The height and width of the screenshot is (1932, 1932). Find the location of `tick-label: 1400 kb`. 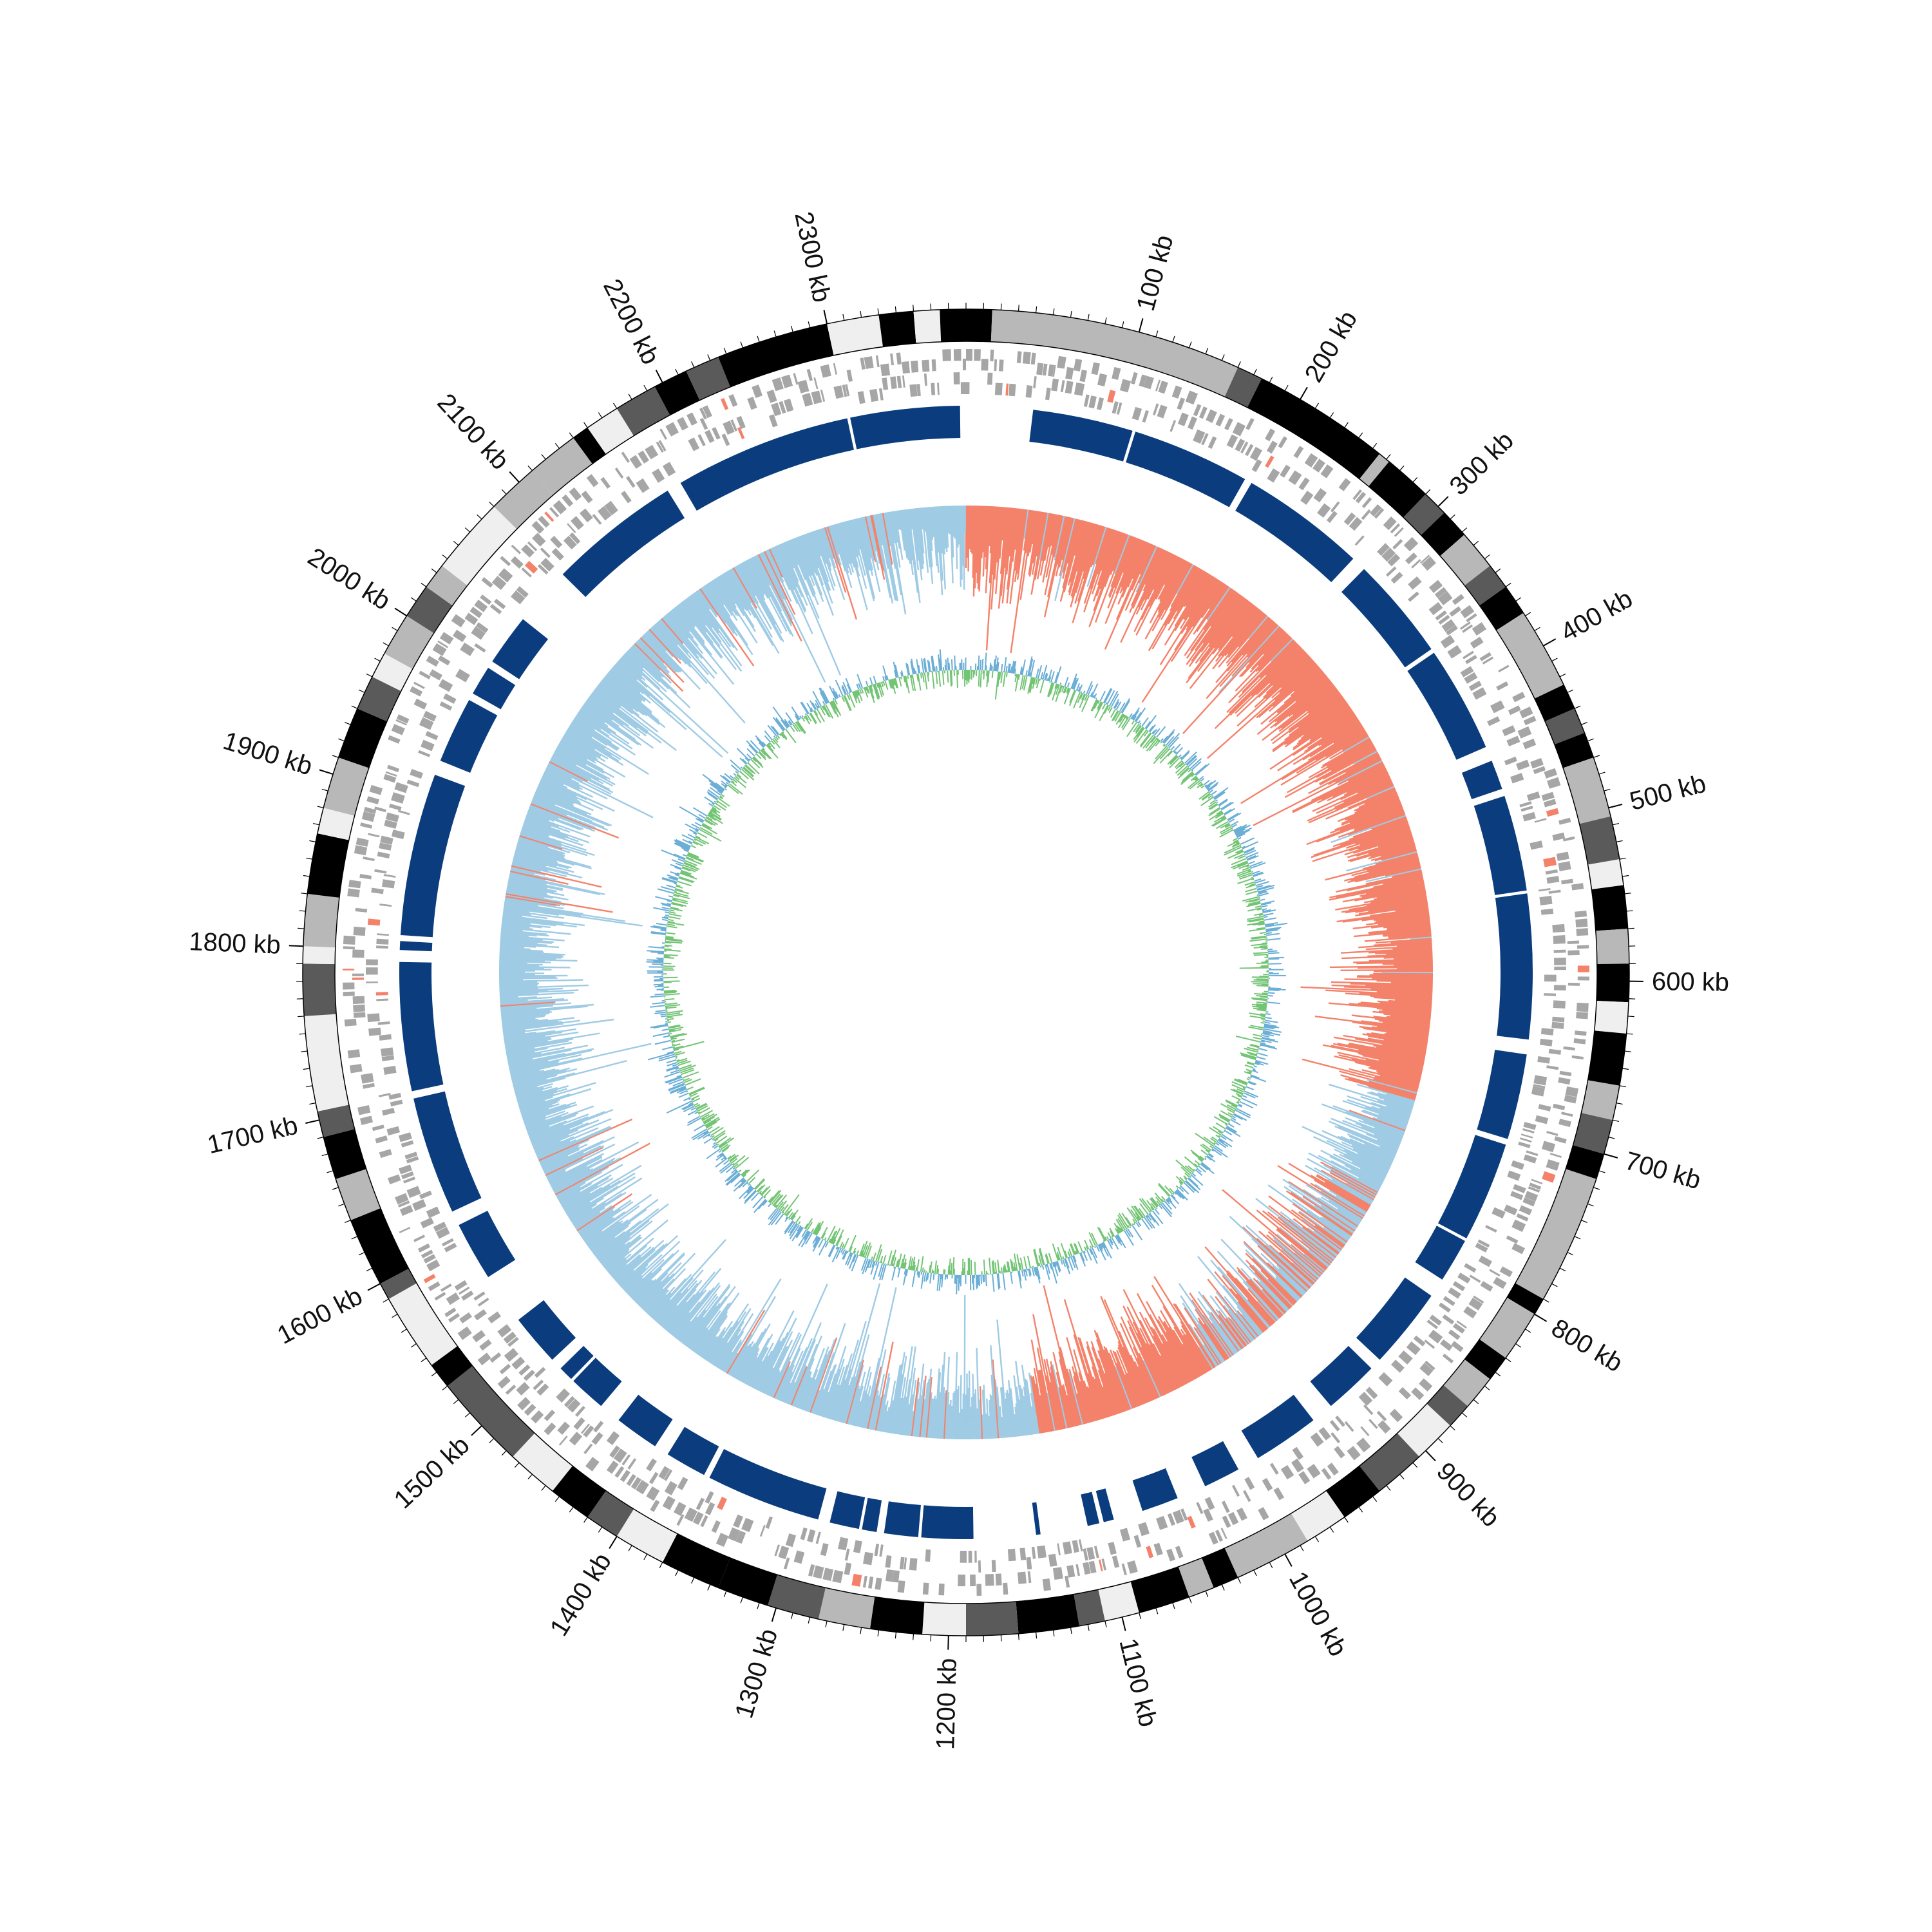

tick-label: 1400 kb is located at coordinates (581, 1595).